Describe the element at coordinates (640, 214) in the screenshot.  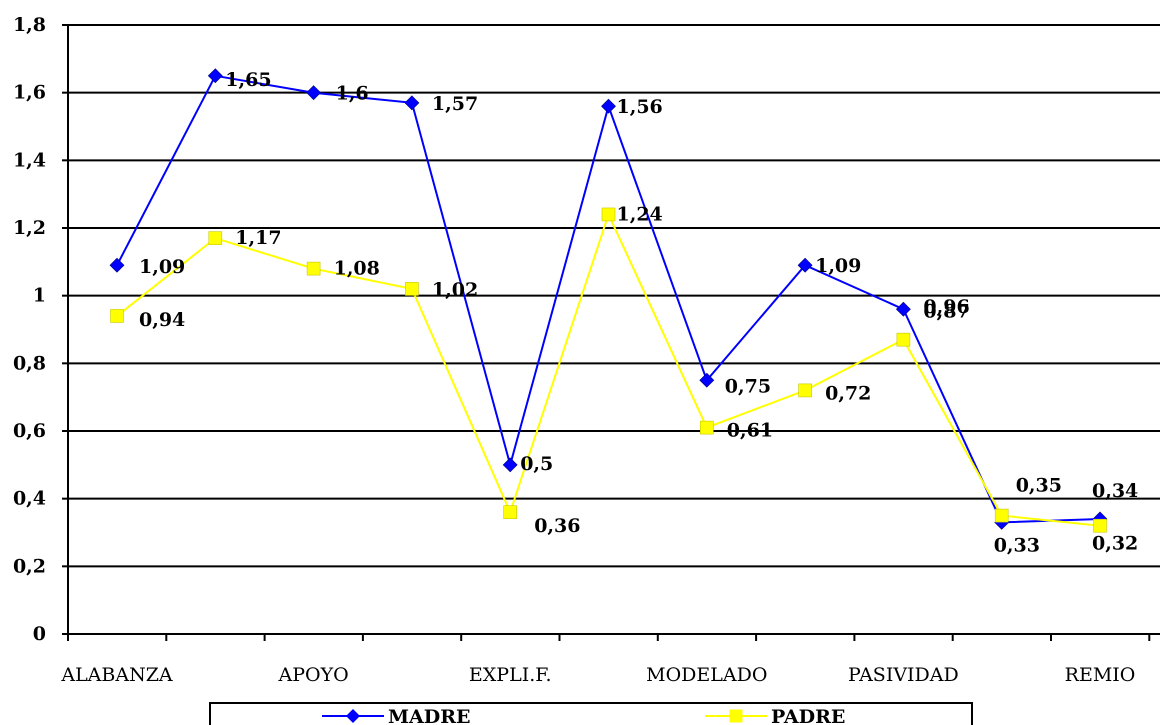
I see `data-label-padre: 1,24` at that location.